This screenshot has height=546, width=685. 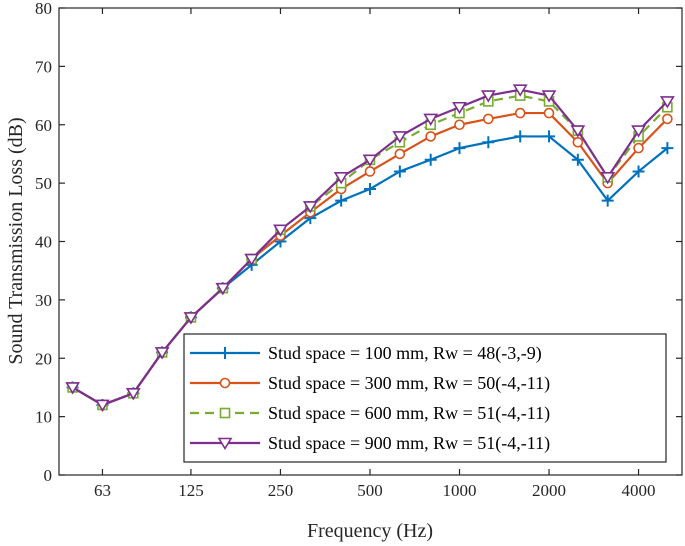 What do you see at coordinates (43, 300) in the screenshot?
I see `y-tick-label-30: 30` at bounding box center [43, 300].